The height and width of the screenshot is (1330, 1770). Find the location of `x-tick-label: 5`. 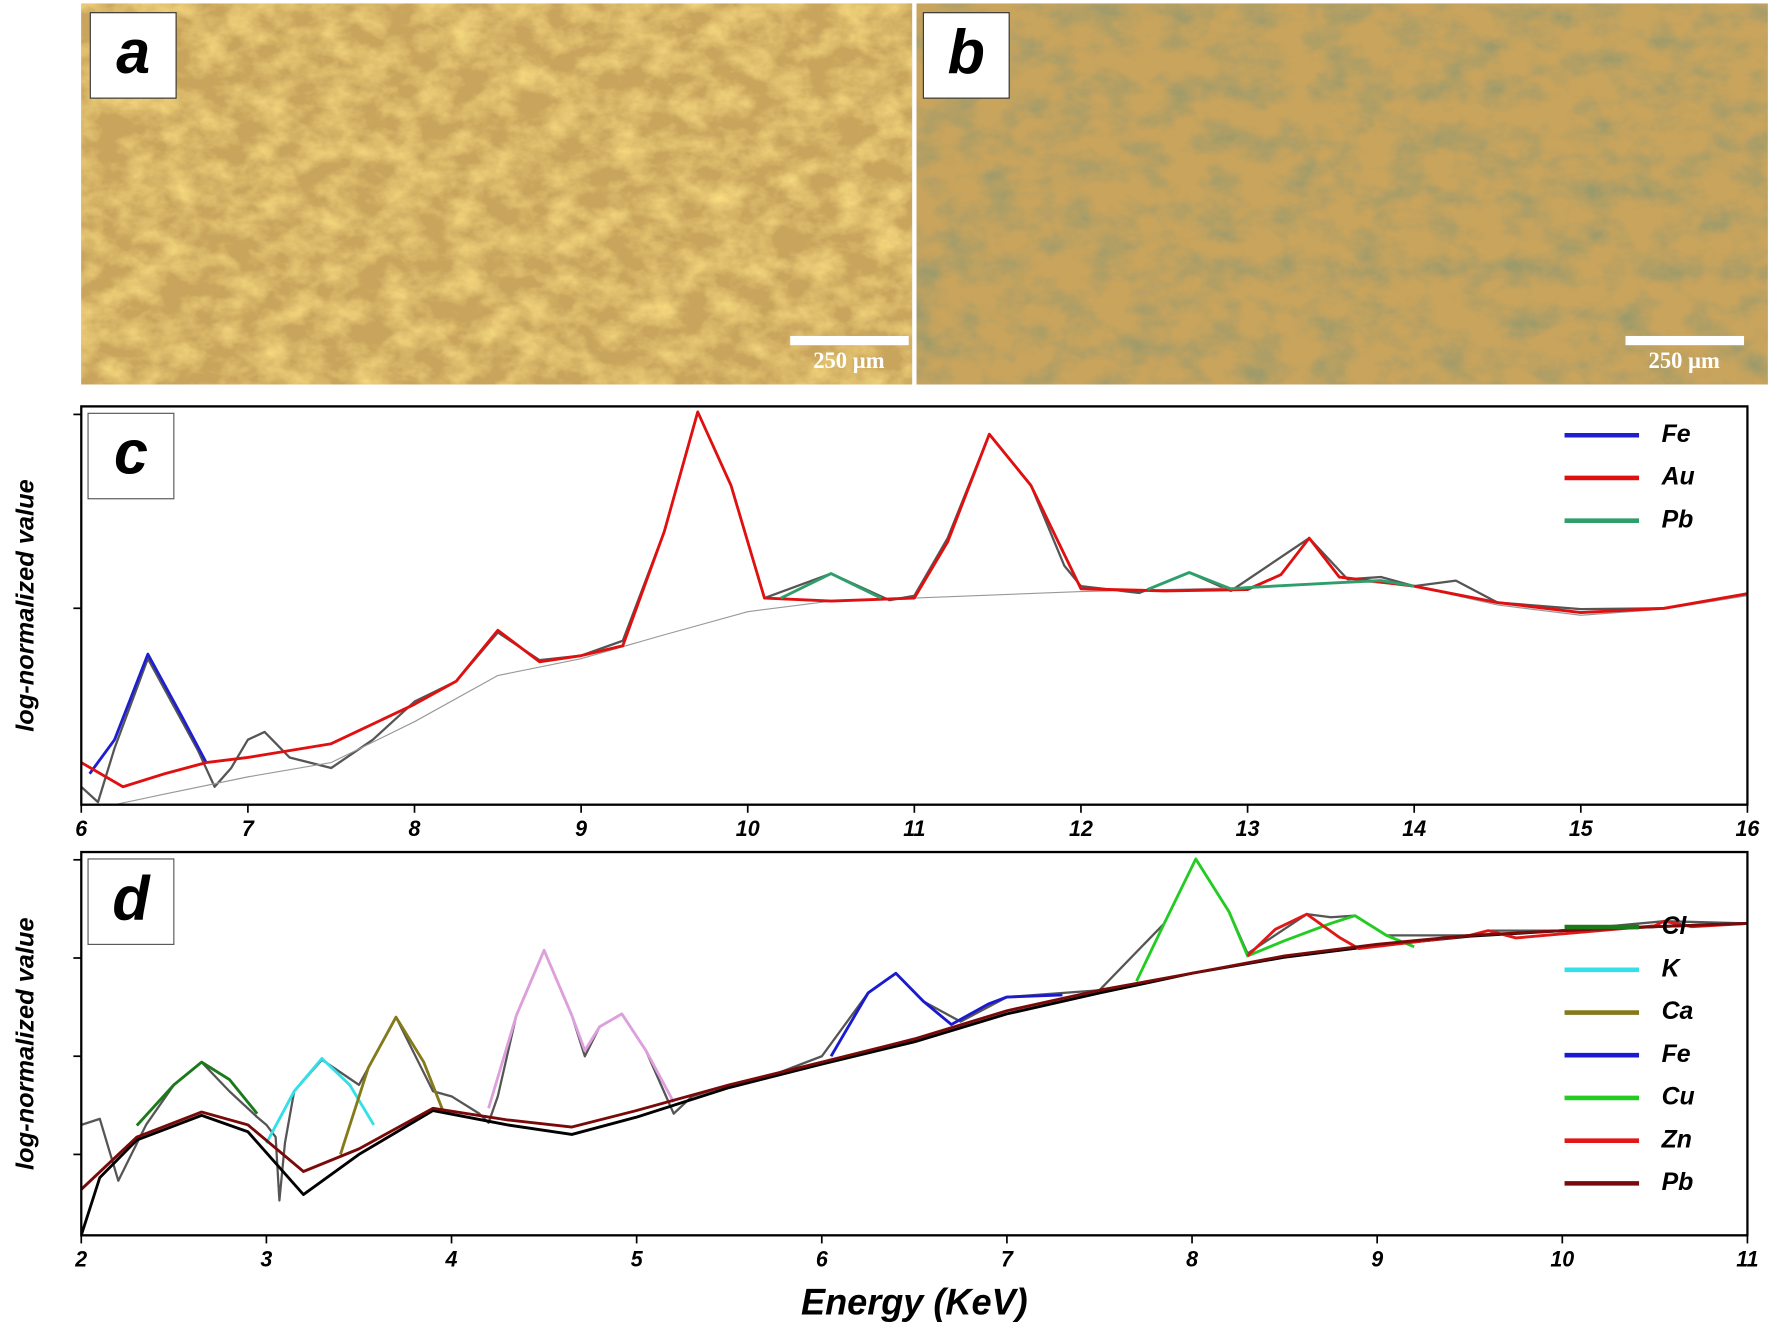

x-tick-label: 5 is located at coordinates (637, 1258).